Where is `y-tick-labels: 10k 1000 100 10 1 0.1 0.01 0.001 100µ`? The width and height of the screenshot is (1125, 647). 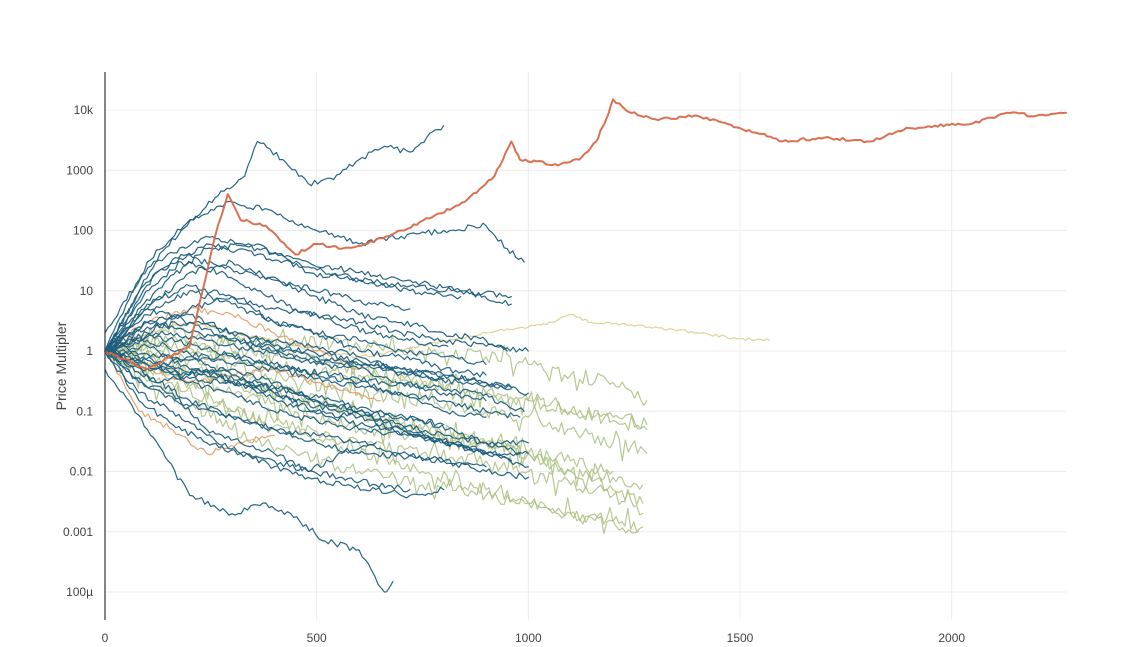
y-tick-labels: 10k 1000 100 10 1 0.1 0.01 0.001 100µ is located at coordinates (78, 351).